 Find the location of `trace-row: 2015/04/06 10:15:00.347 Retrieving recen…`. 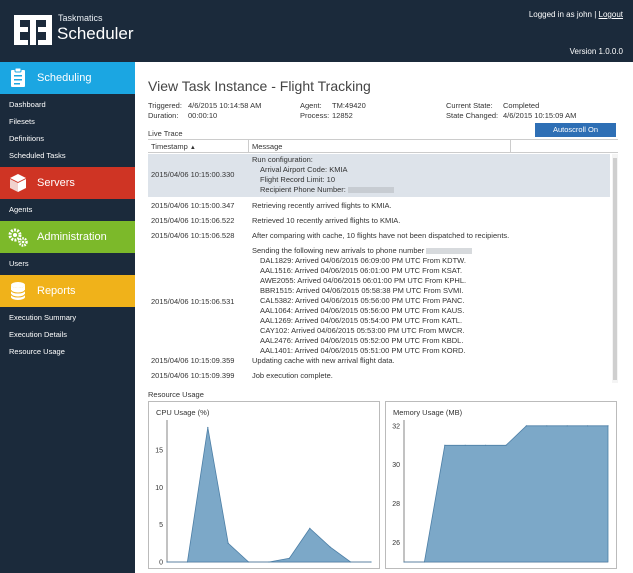

trace-row: 2015/04/06 10:15:00.347 Retrieving recen… is located at coordinates (379, 207).